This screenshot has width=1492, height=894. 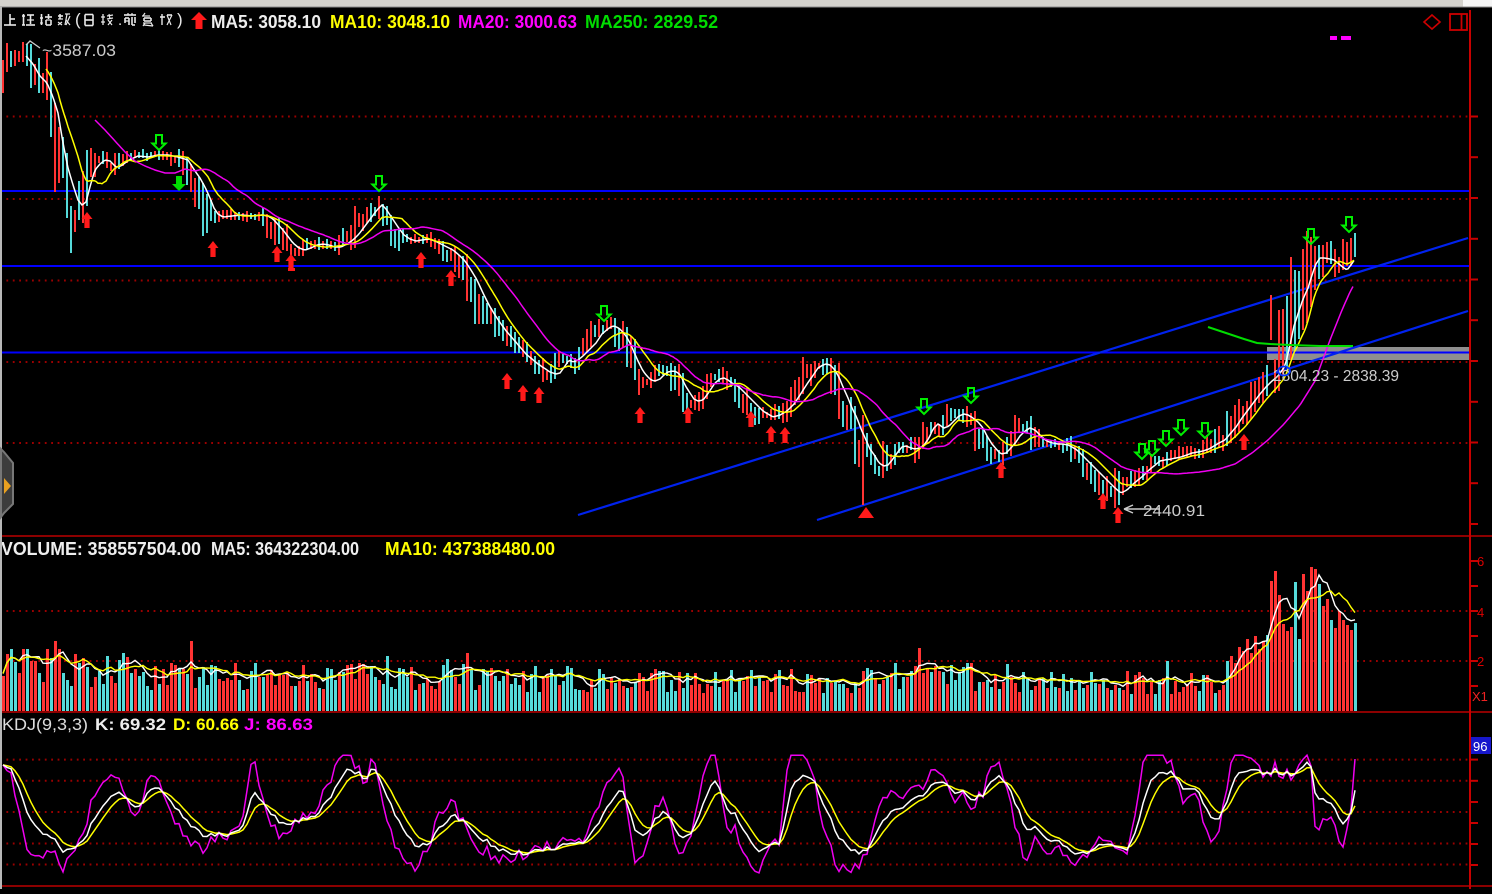 What do you see at coordinates (517, 22) in the screenshot?
I see `svg-text: MA20: 3000.63` at bounding box center [517, 22].